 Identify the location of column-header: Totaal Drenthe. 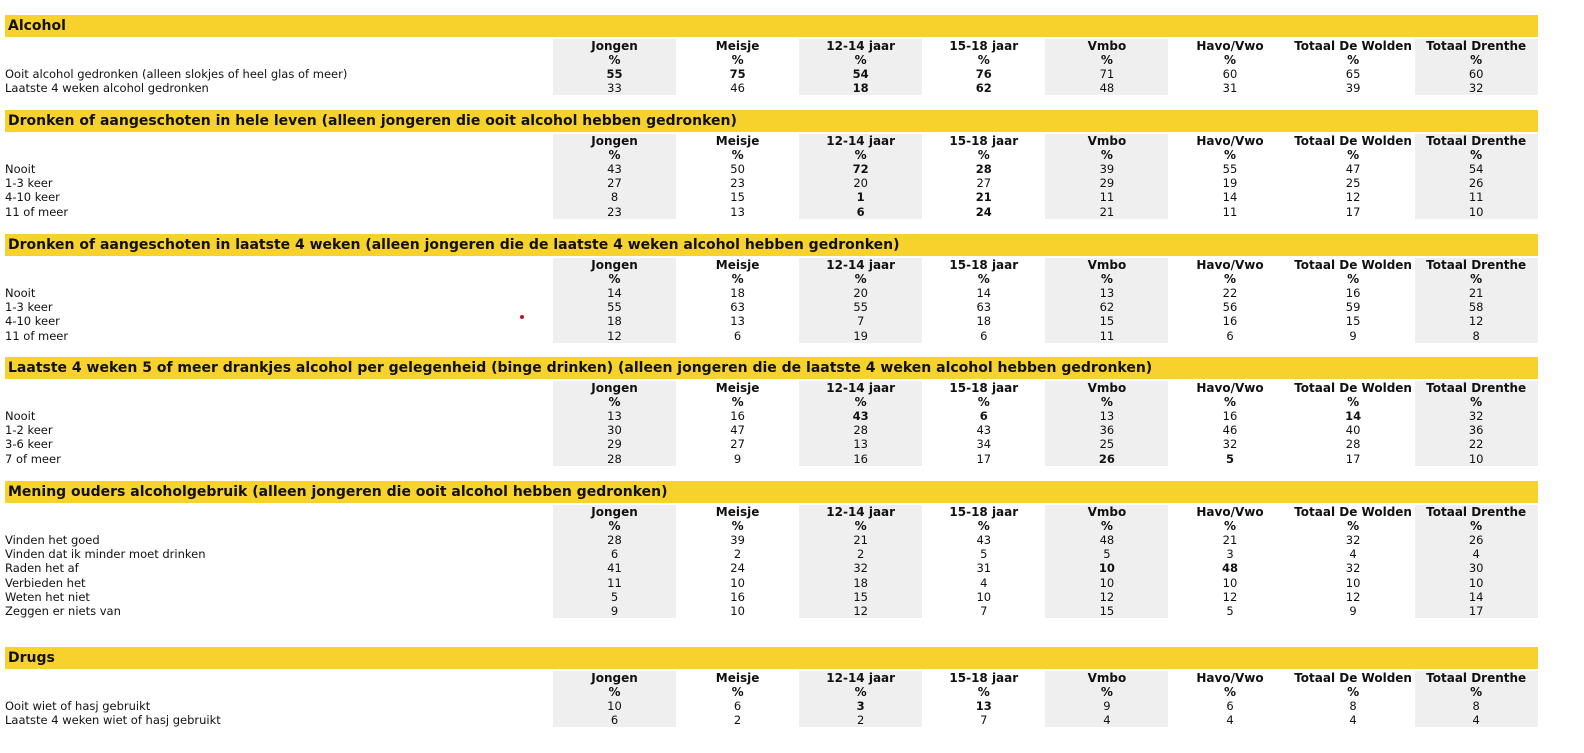
(1476, 46).